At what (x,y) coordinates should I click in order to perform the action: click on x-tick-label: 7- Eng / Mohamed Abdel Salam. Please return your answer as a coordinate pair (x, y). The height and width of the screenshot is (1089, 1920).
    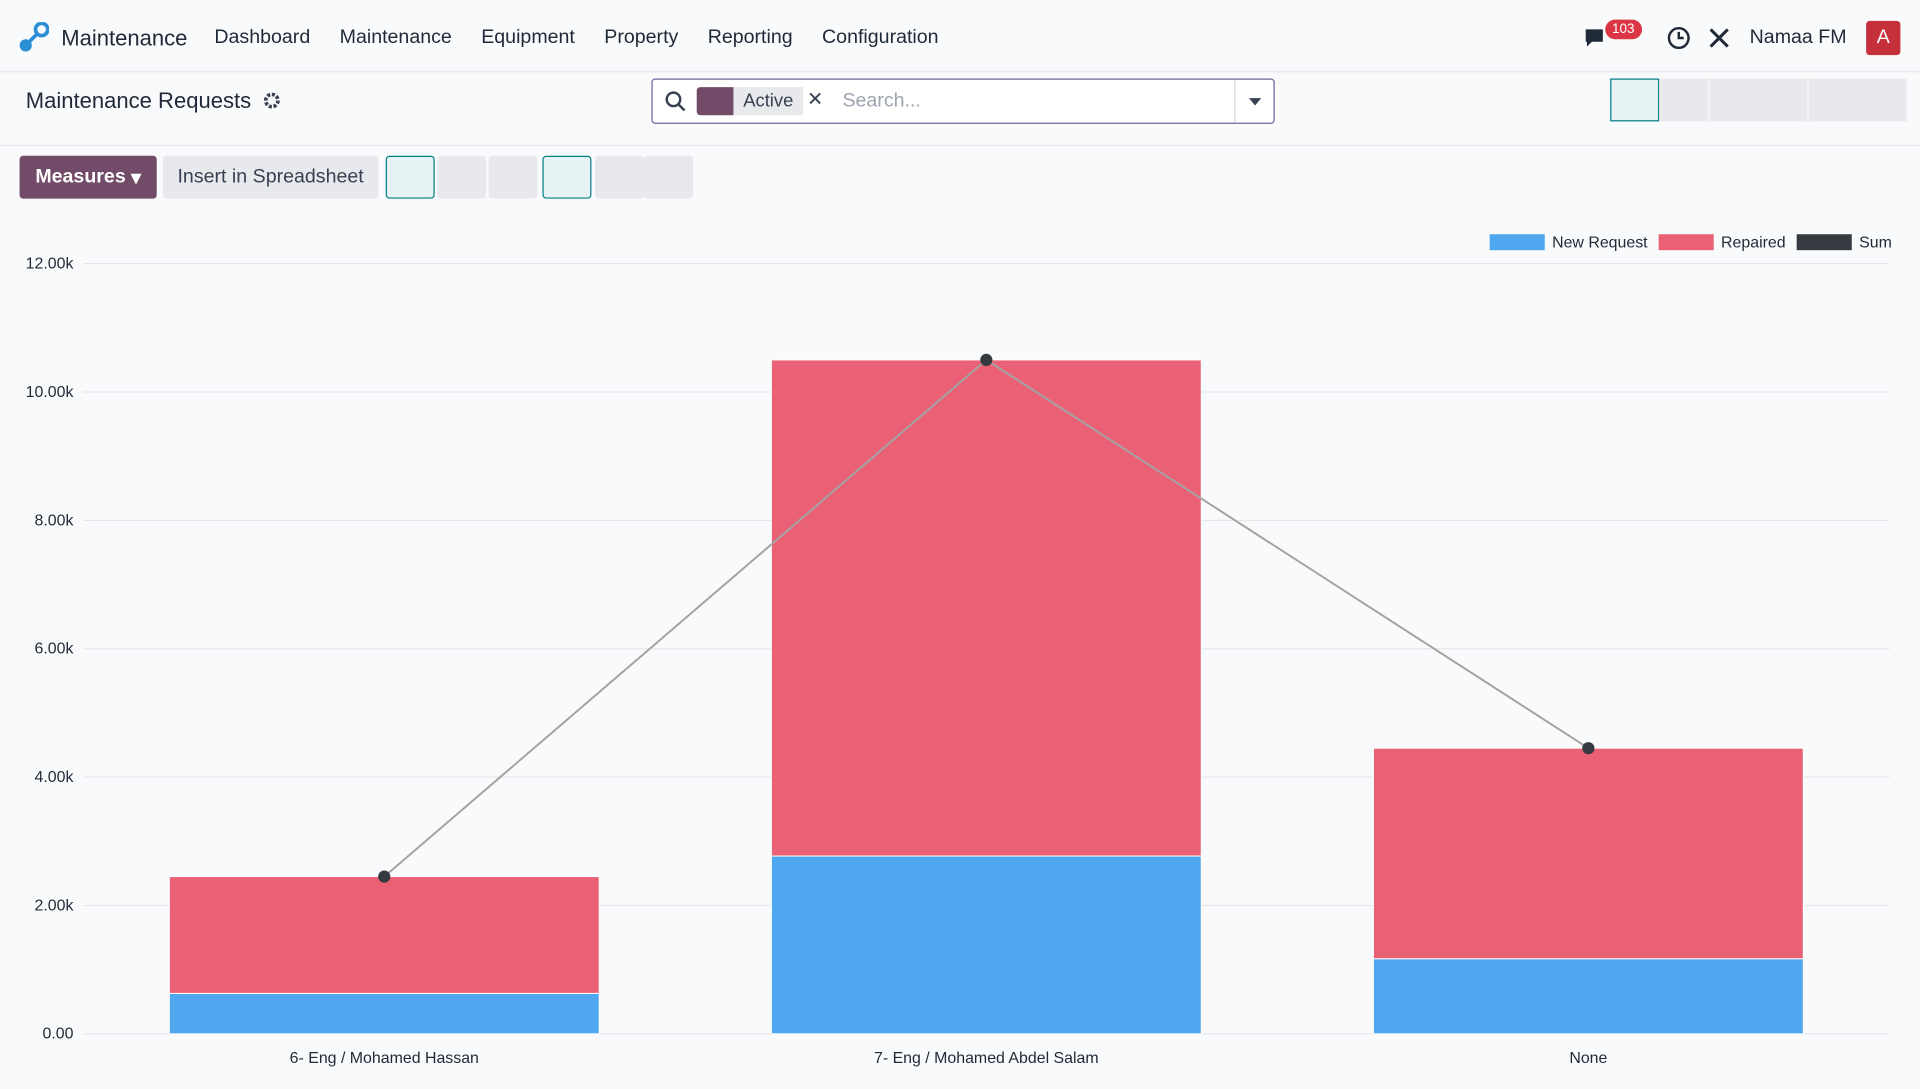
    Looking at the image, I should click on (986, 1058).